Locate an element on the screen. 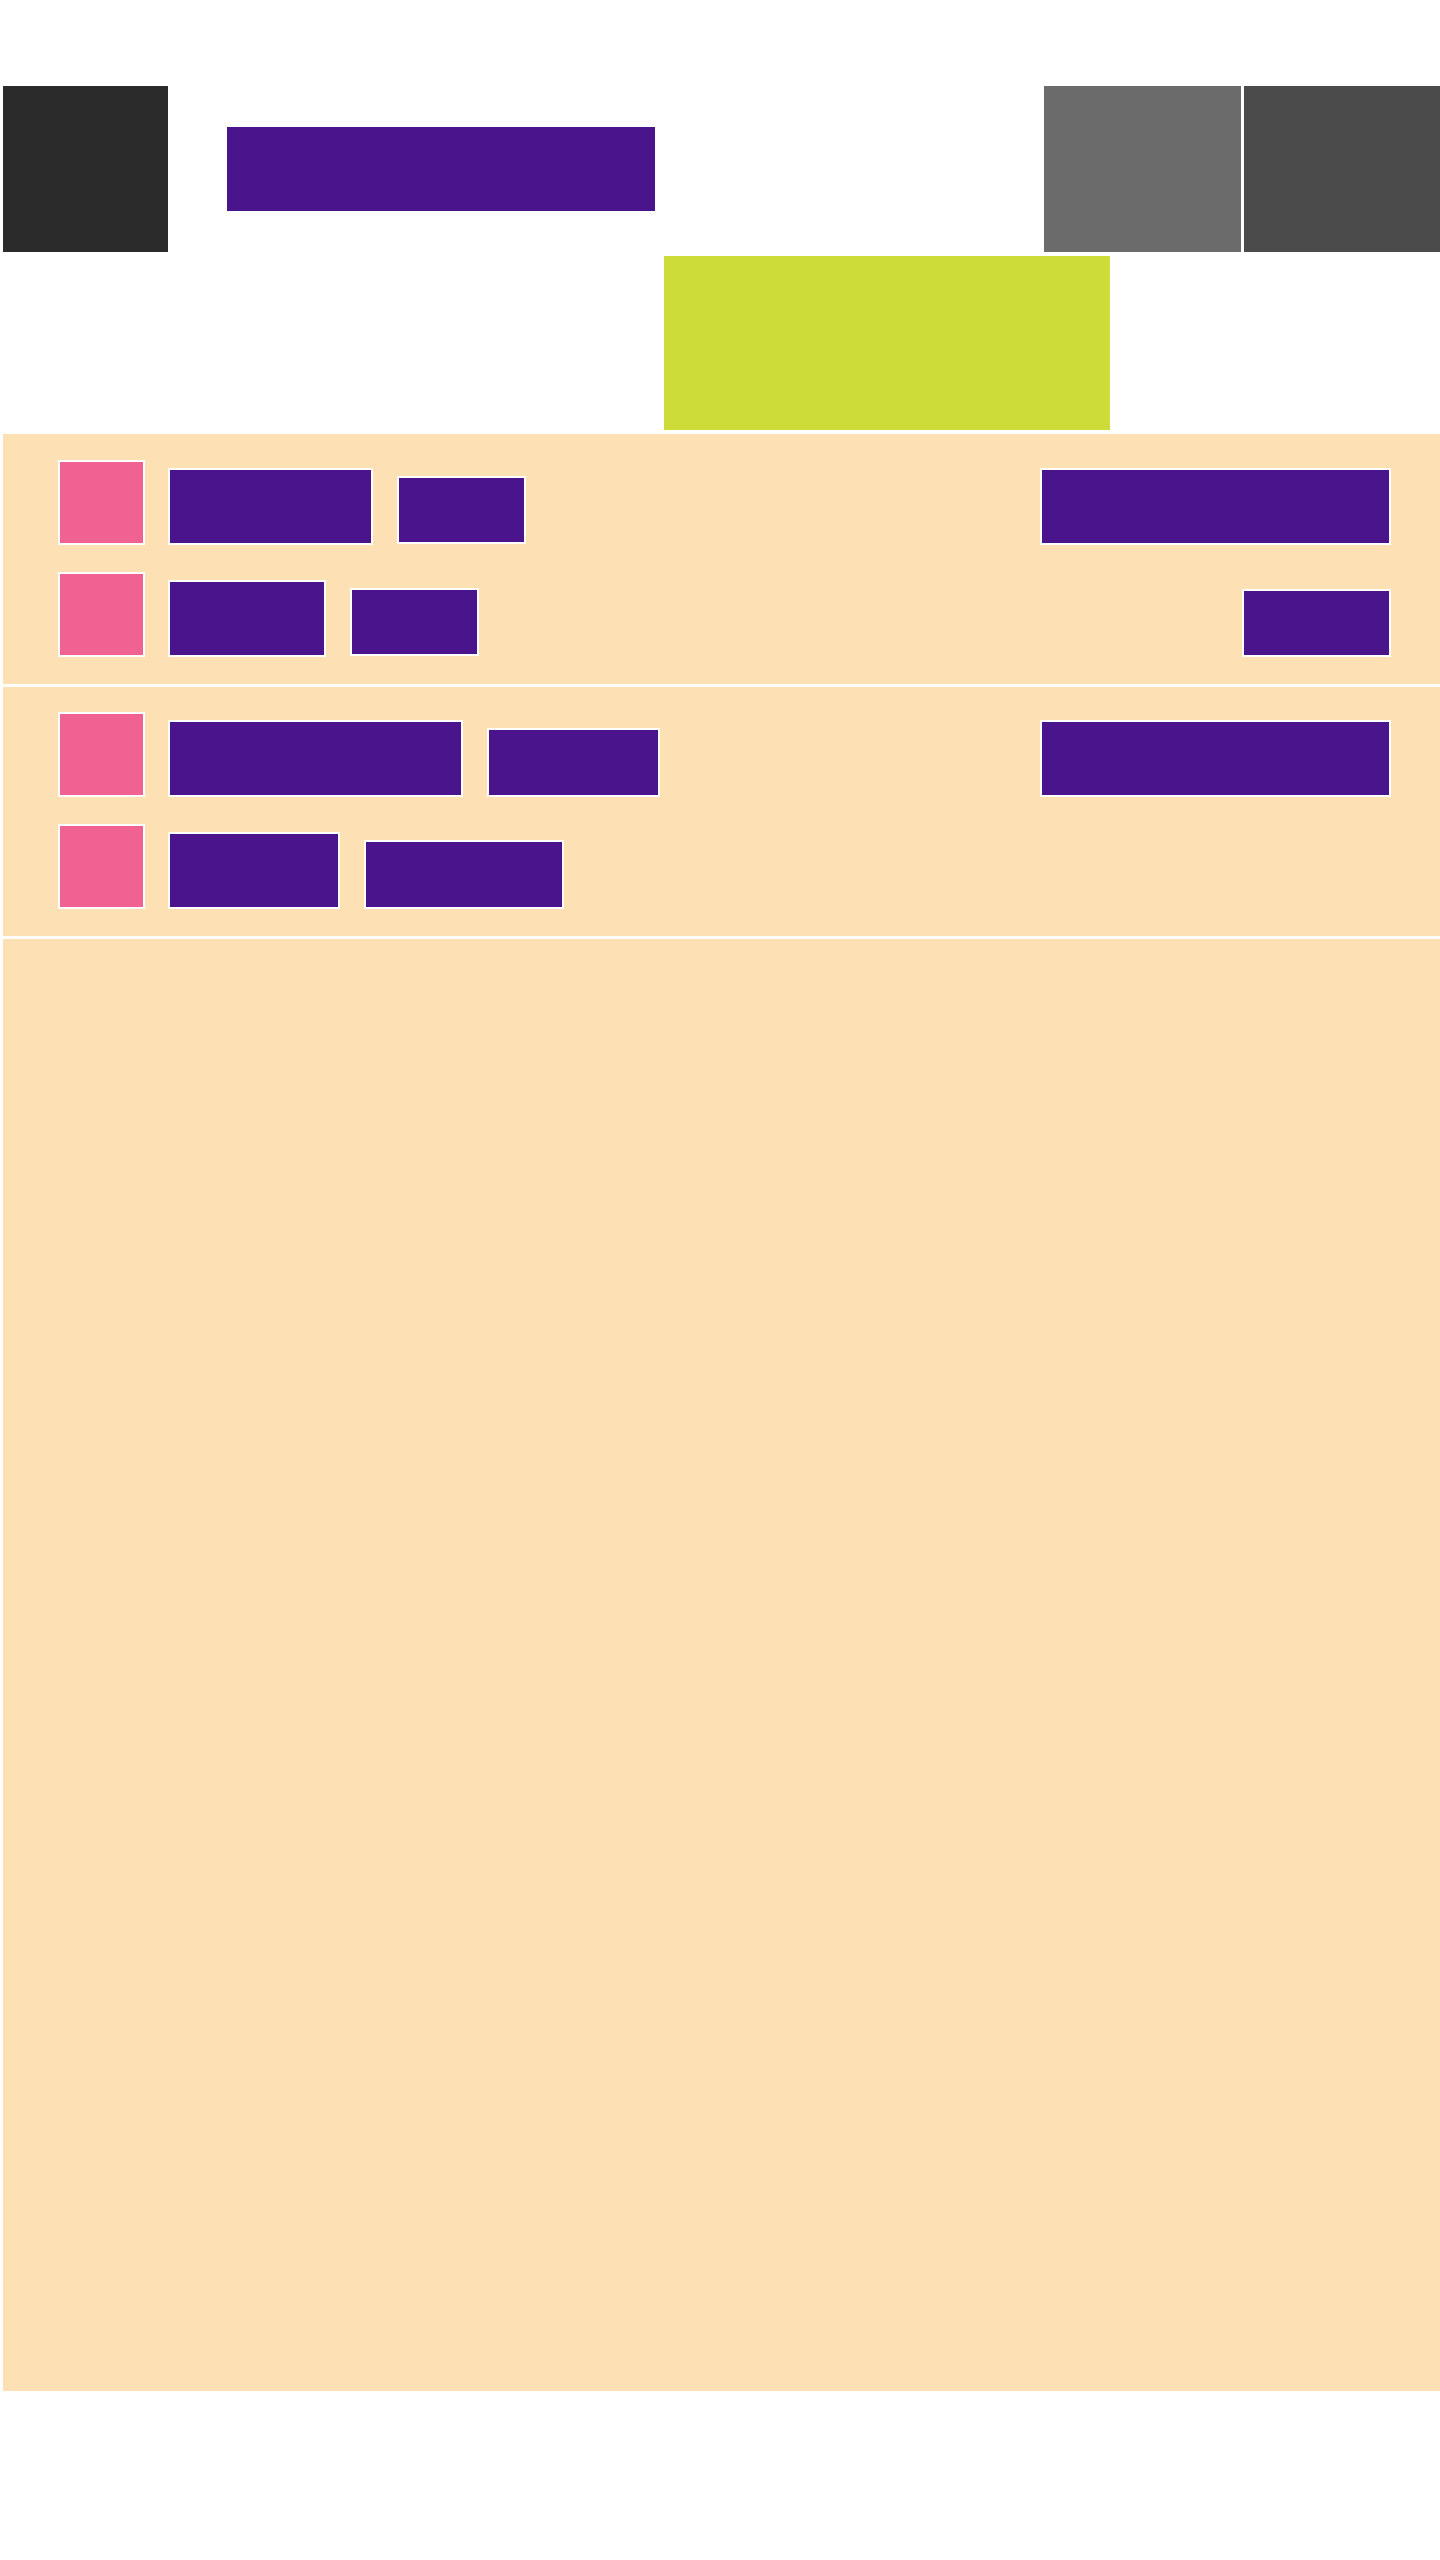 The image size is (1440, 2560). footer-space is located at coordinates (720, 2475).